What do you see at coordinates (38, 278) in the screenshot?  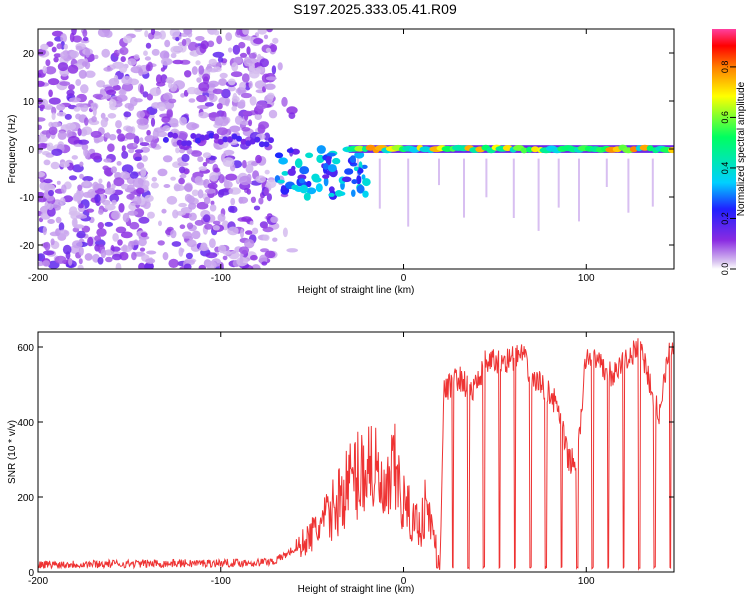 I see `x-tick-label: -200` at bounding box center [38, 278].